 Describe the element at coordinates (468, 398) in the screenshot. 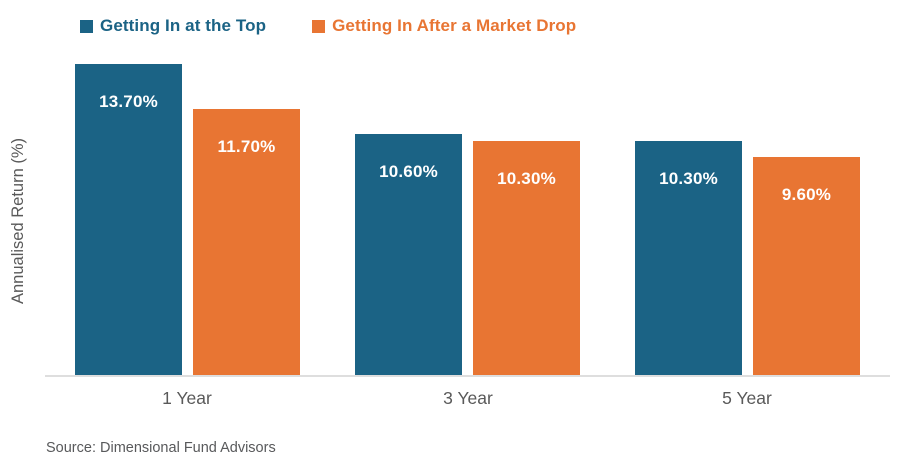

I see `x-tick-label-3-year: 3 Year` at that location.